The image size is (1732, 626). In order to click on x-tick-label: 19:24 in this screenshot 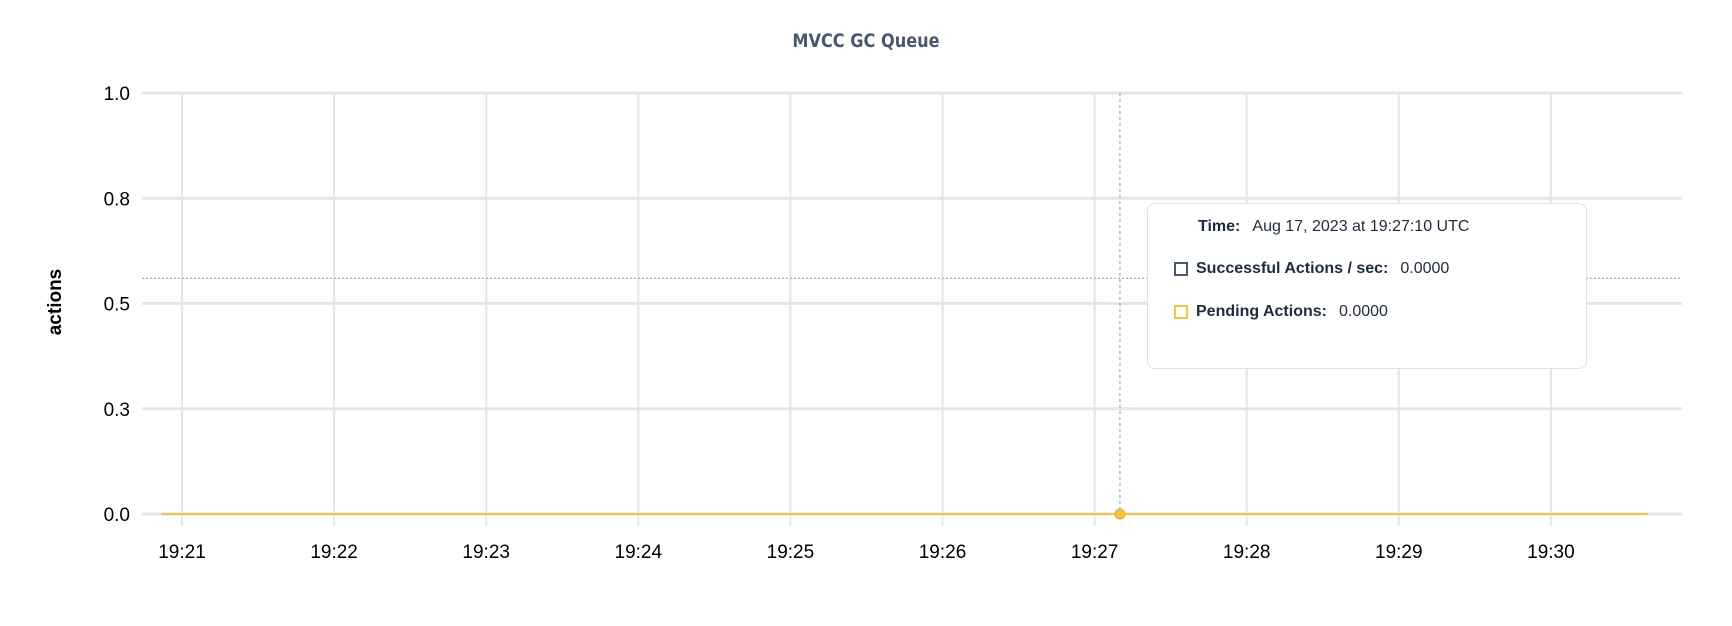, I will do `click(639, 552)`.